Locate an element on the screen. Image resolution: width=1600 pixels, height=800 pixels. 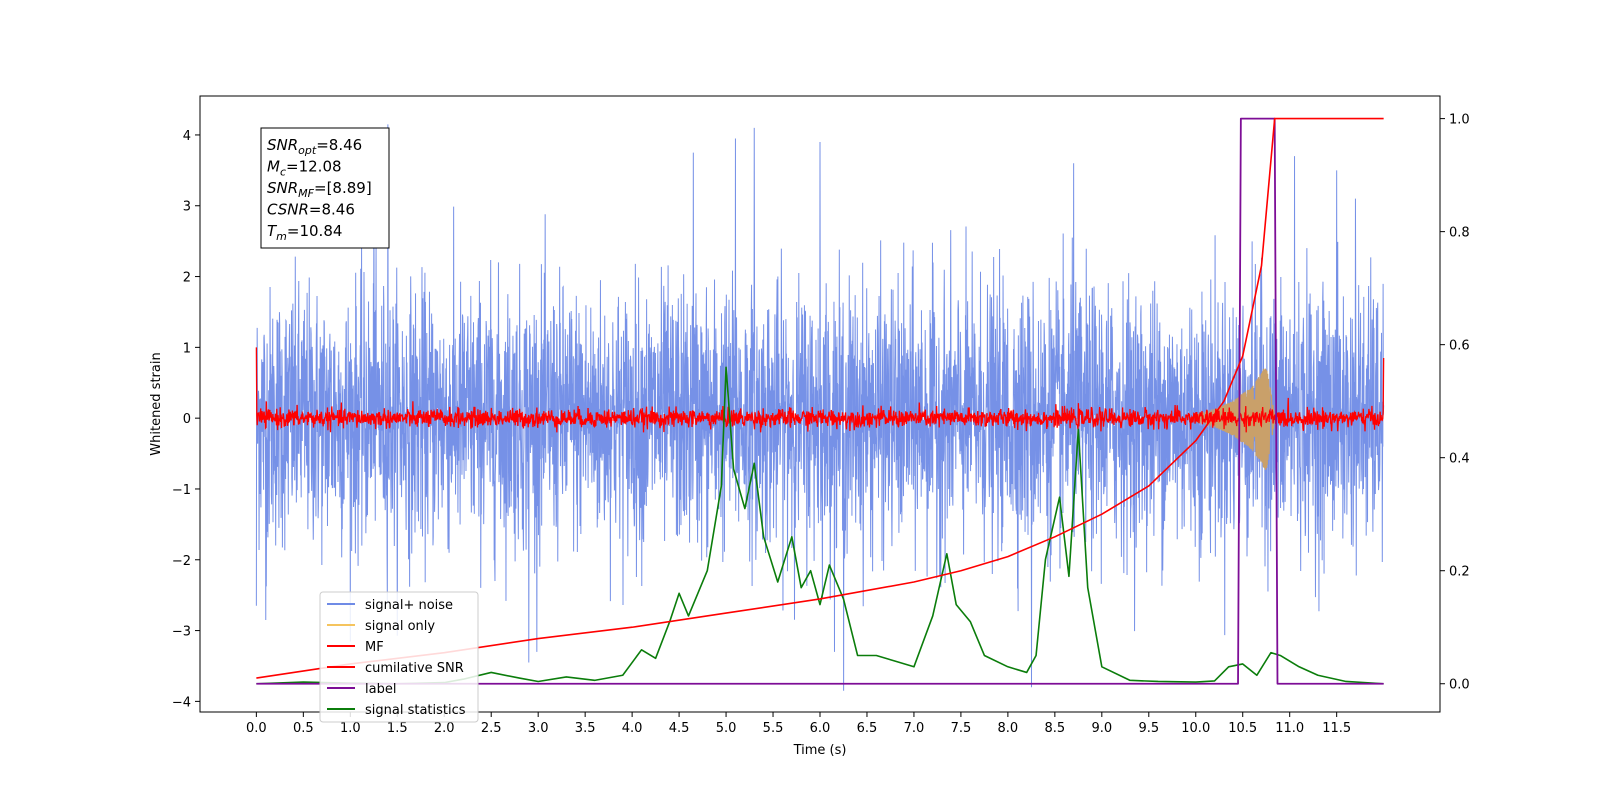
annotation-line: SNRMF=[8.89] is located at coordinates (319, 189).